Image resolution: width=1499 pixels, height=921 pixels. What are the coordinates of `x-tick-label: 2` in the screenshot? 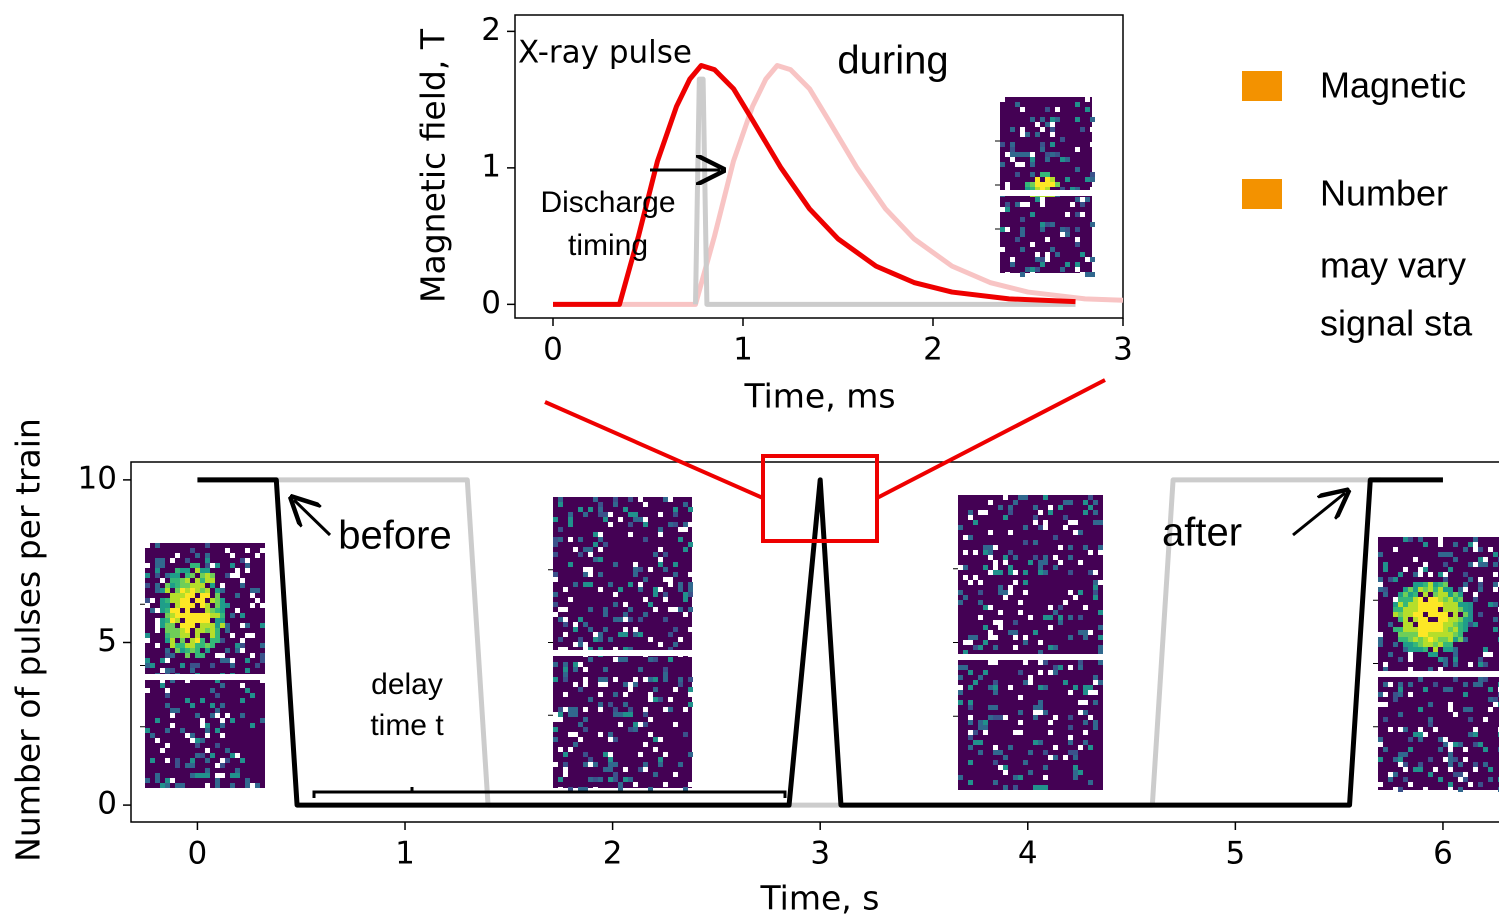 It's located at (933, 350).